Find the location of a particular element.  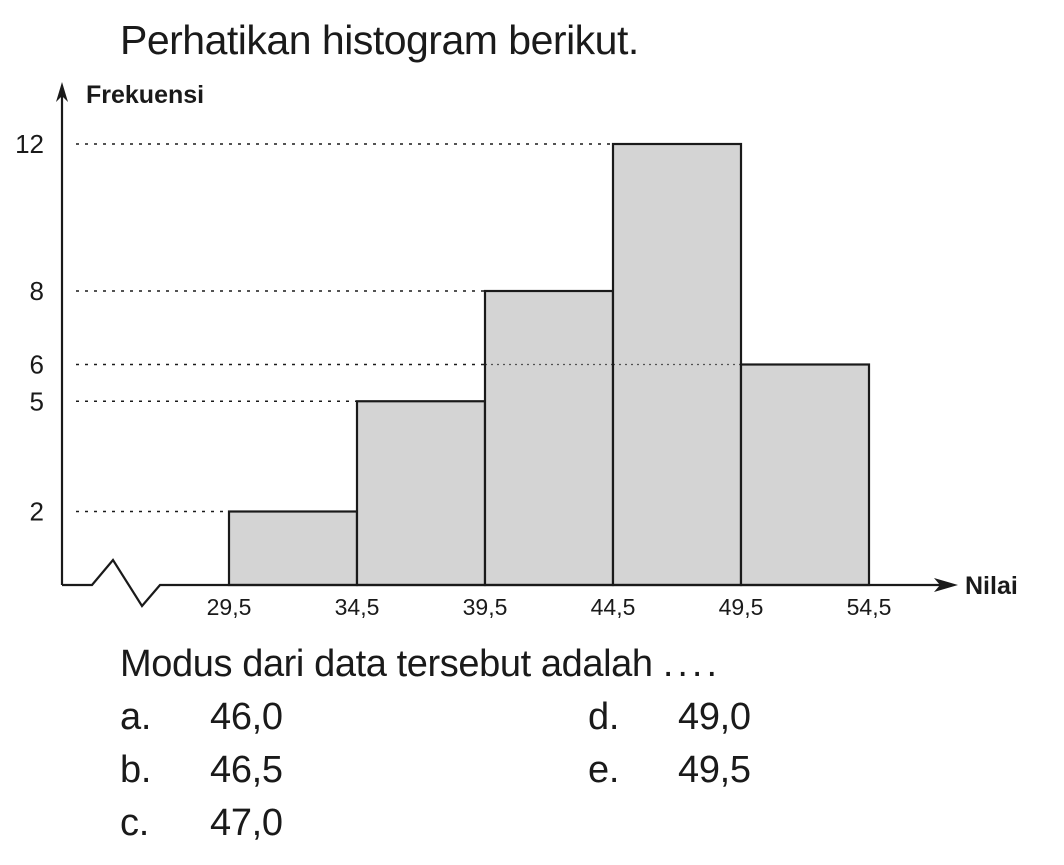

x-tick-labels: 29,5 34,5 39,5 44,5 49,5 54,5 is located at coordinates (549, 607).